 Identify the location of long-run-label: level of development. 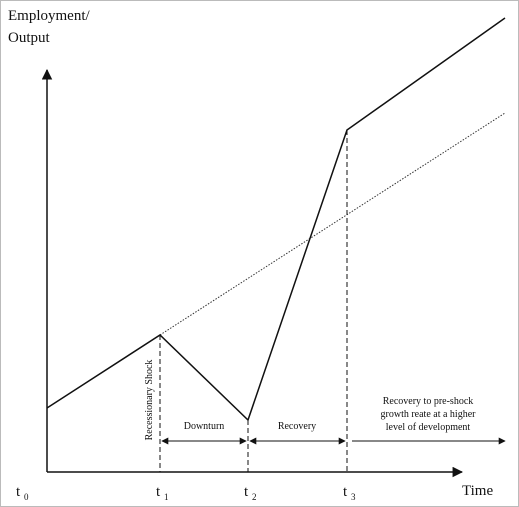
(428, 427).